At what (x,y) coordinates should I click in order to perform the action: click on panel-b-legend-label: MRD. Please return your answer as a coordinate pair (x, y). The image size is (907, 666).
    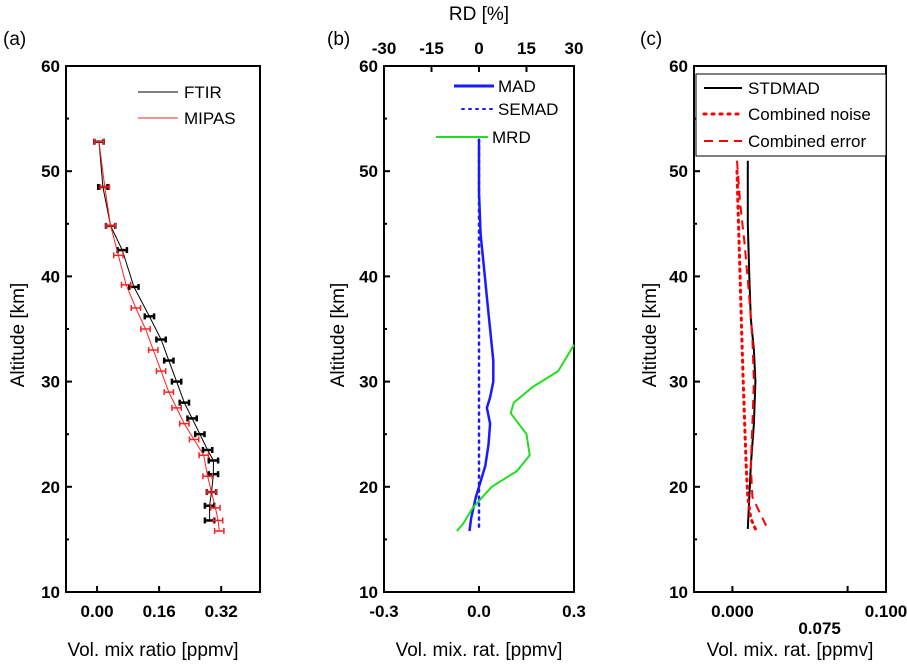
    Looking at the image, I should click on (511, 137).